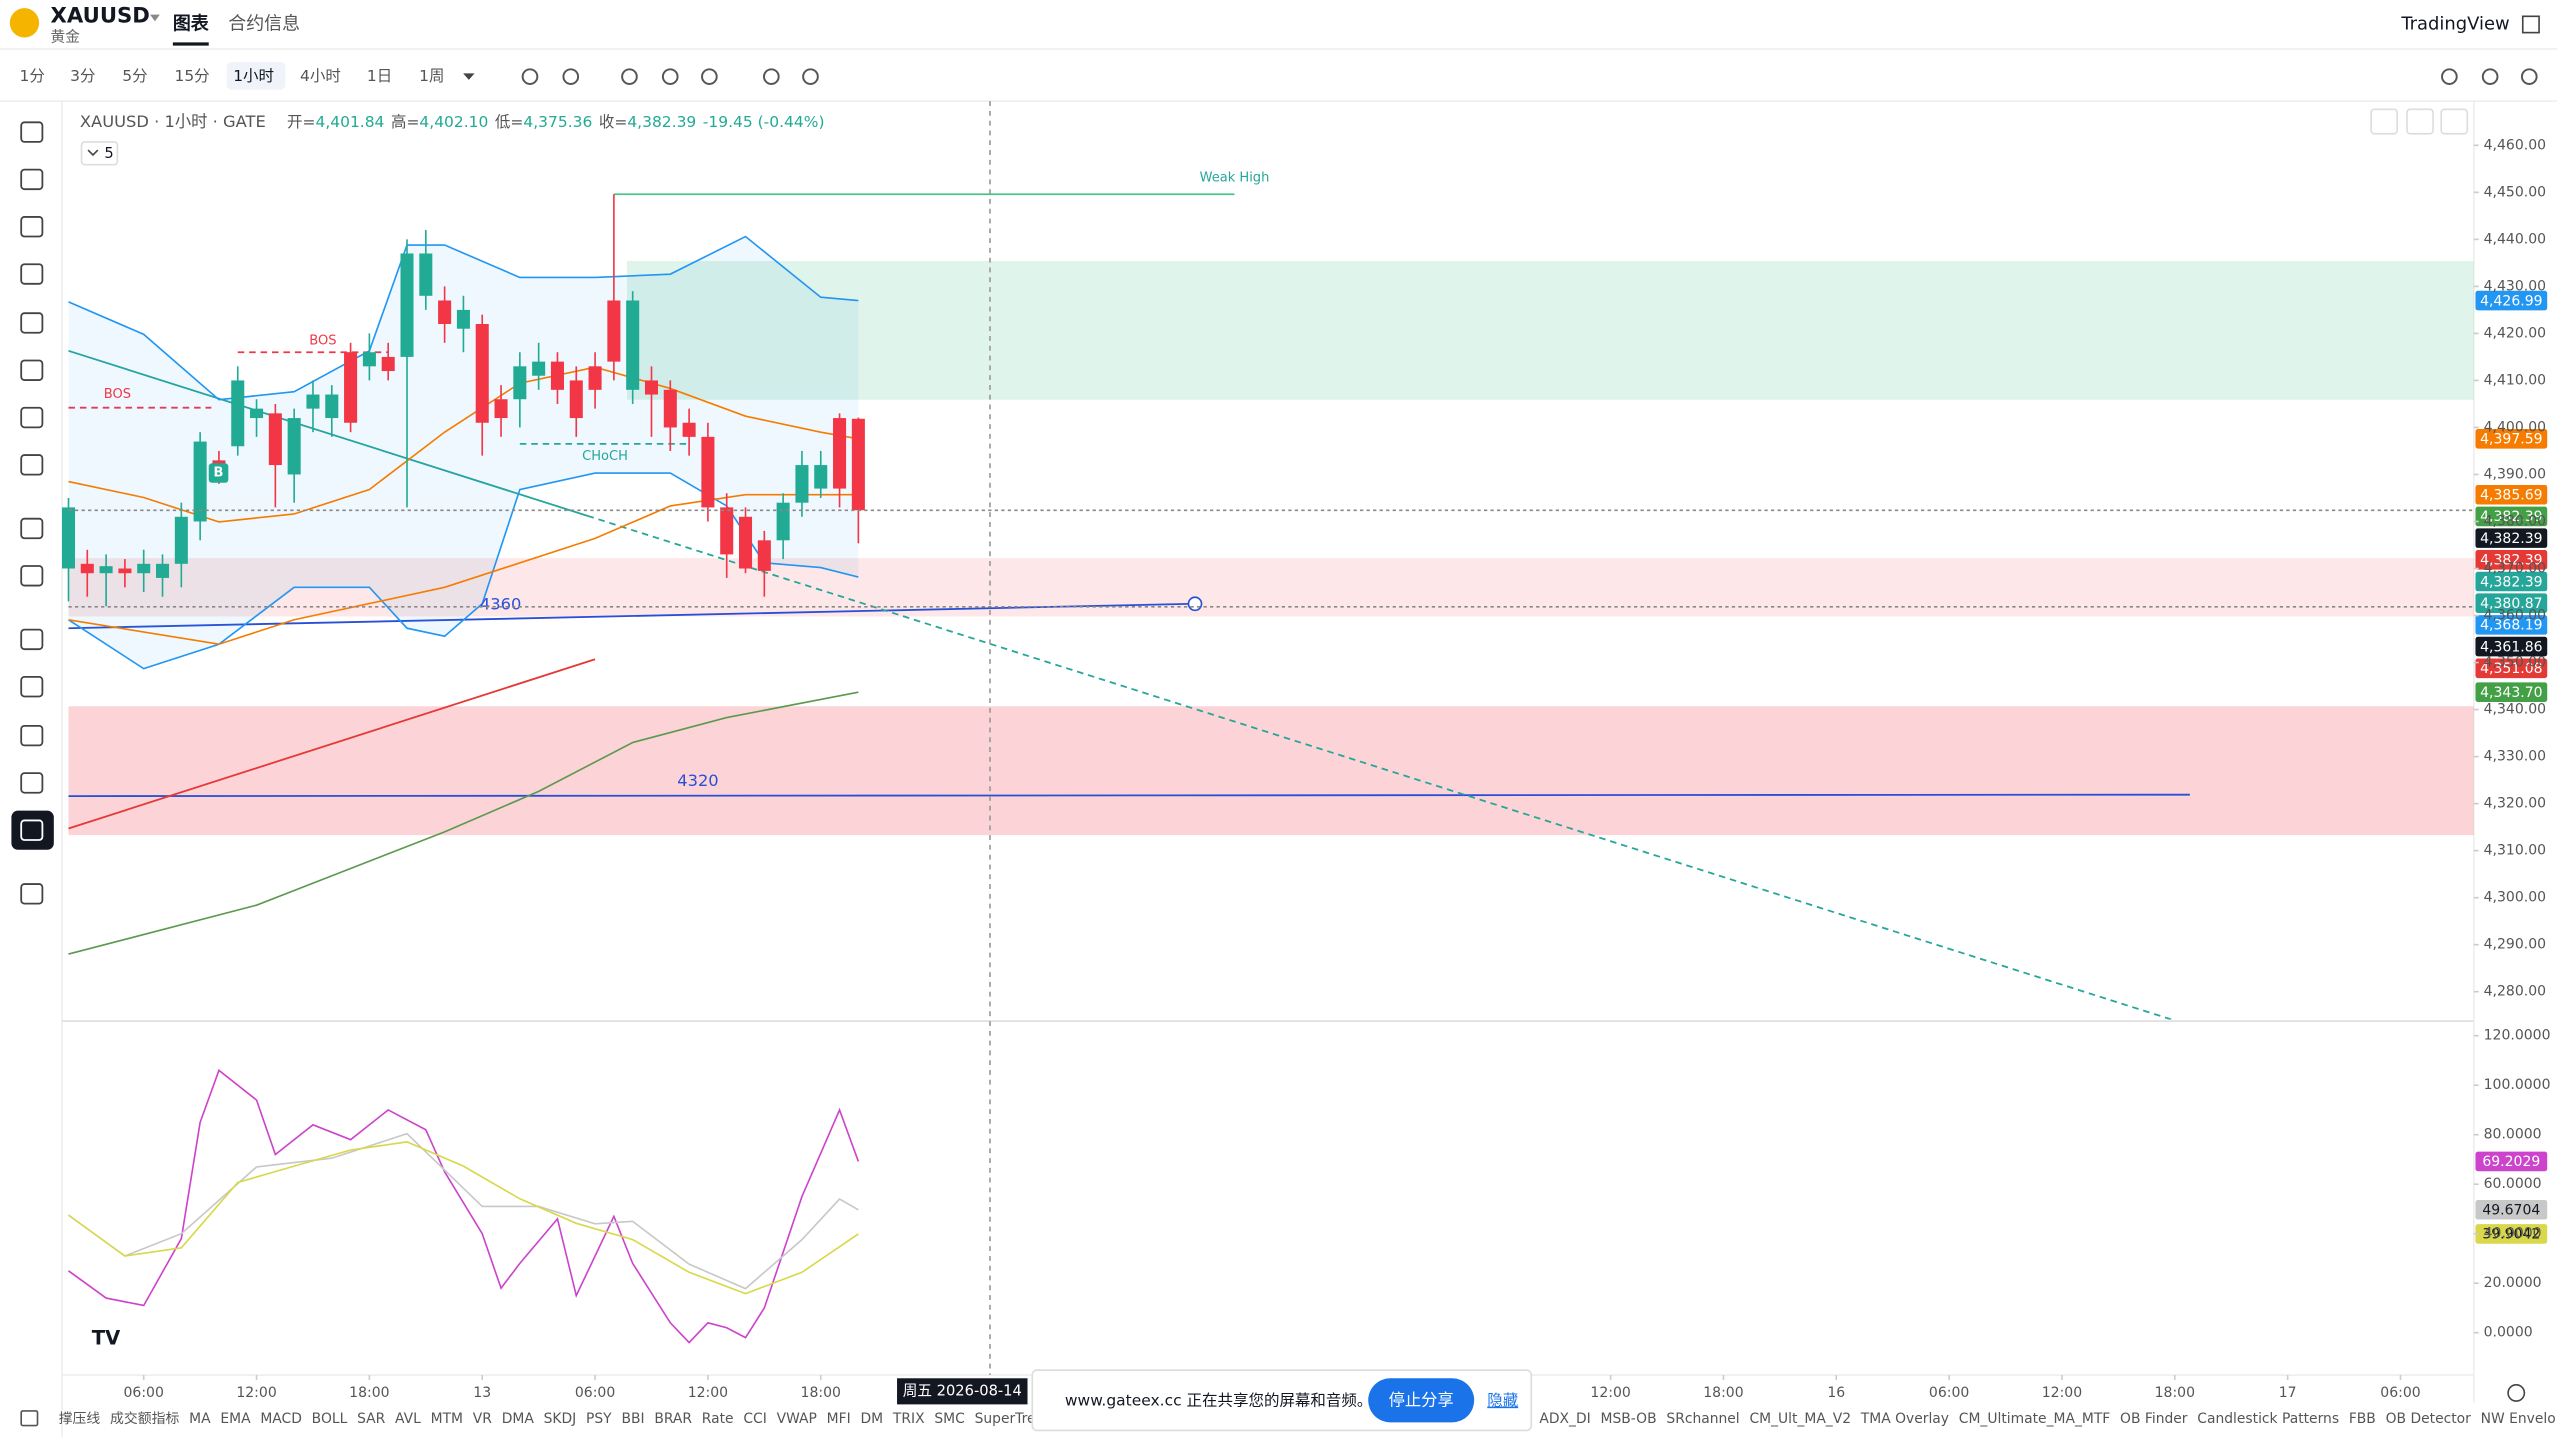 The image size is (2557, 1437). What do you see at coordinates (2400, 1393) in the screenshot?
I see `x-tick-label: 06:00` at bounding box center [2400, 1393].